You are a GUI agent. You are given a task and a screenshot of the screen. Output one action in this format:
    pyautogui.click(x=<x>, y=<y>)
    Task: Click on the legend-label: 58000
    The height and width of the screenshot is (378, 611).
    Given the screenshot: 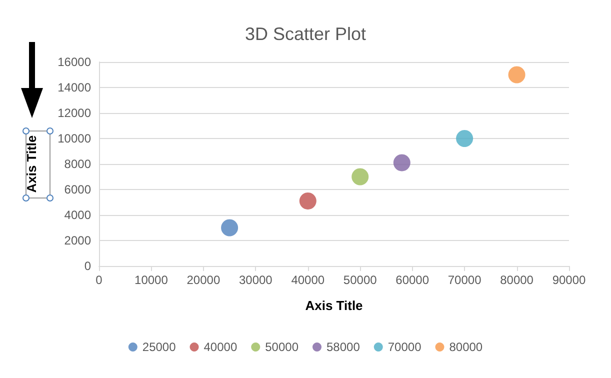 What is the action you would take?
    pyautogui.click(x=343, y=347)
    